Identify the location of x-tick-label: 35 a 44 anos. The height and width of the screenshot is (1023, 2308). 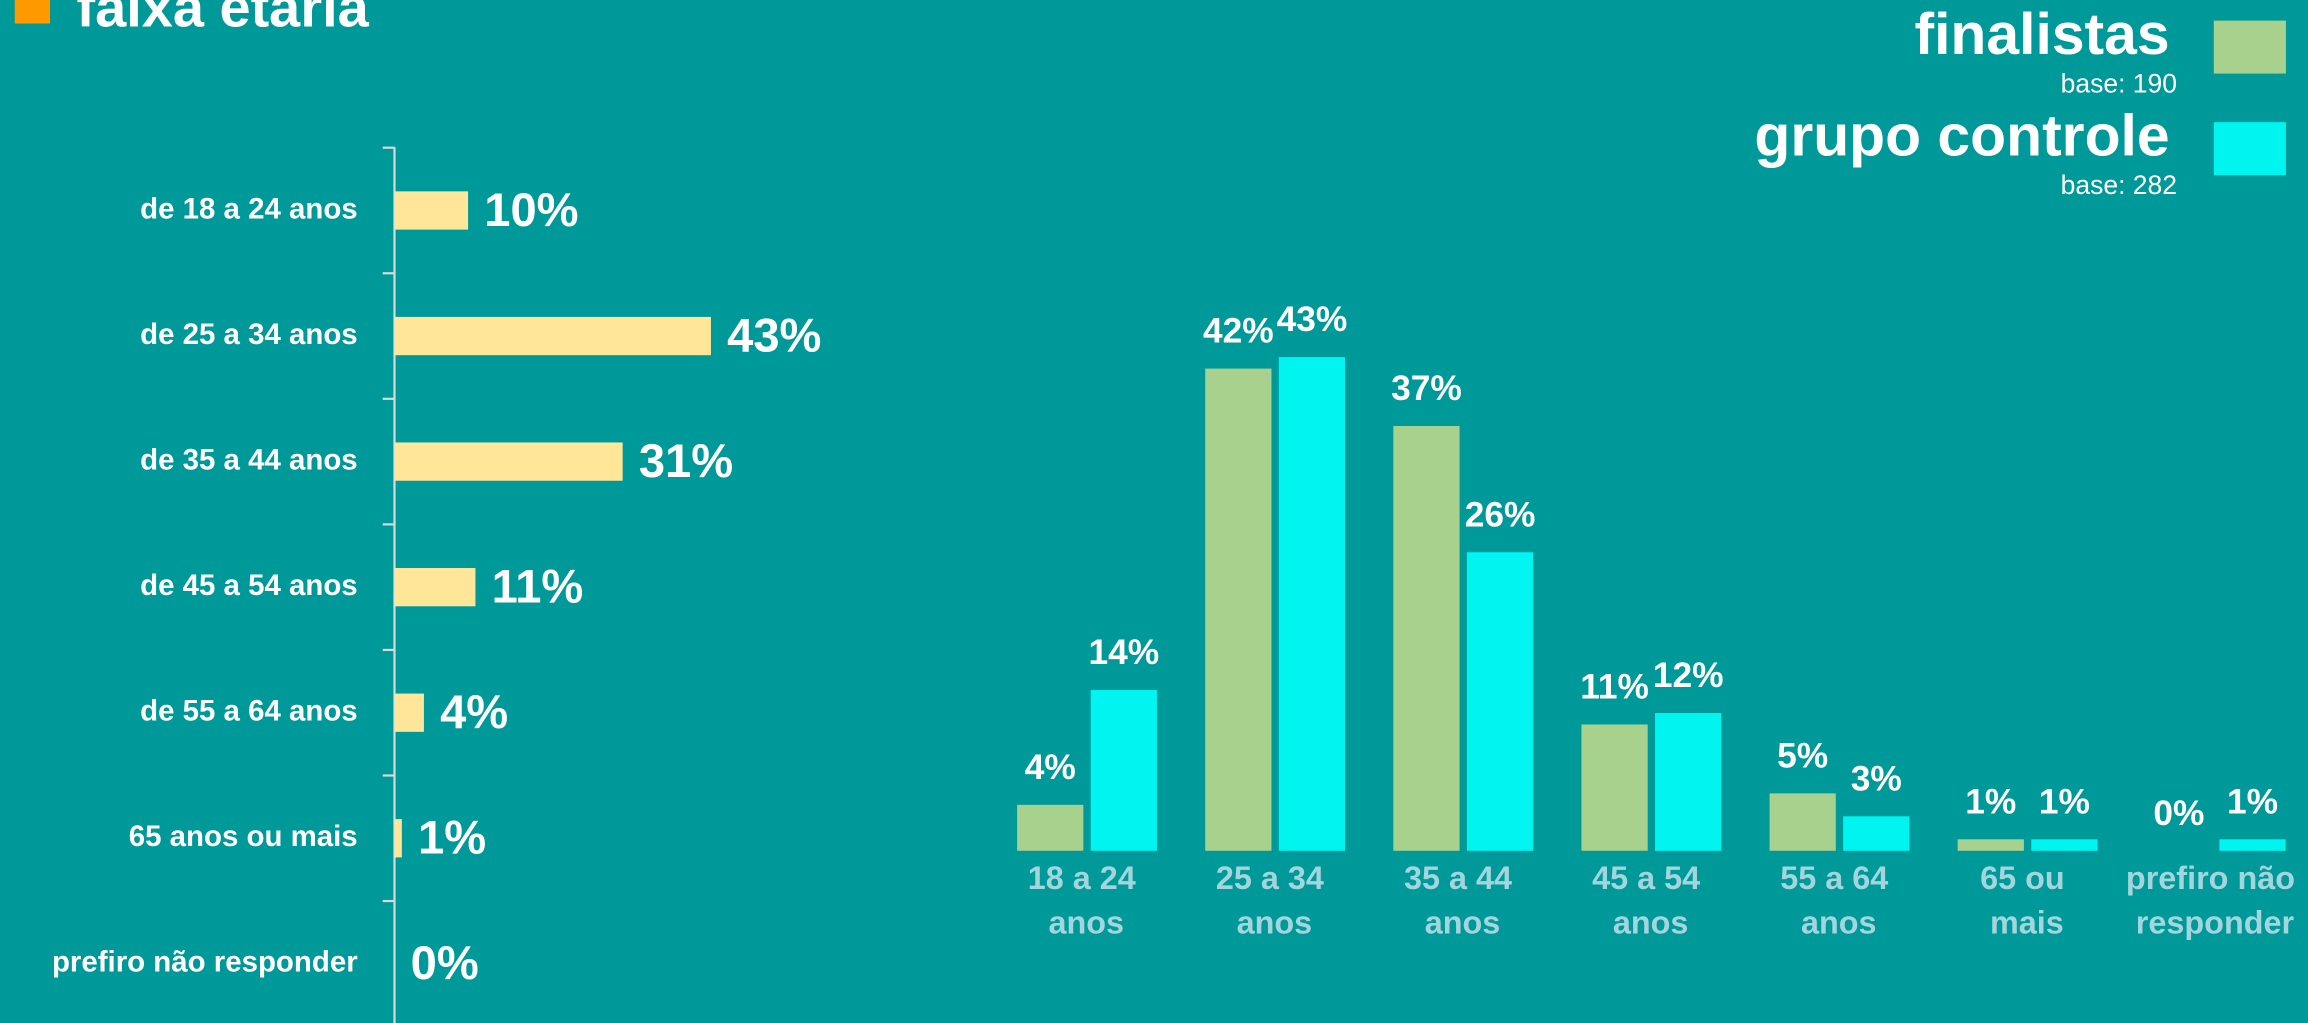
(1462, 900).